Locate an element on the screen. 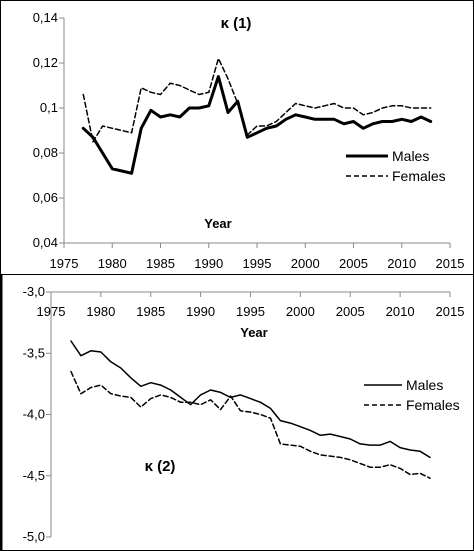 The height and width of the screenshot is (551, 474). y-tick-label: -5,0 is located at coordinates (34, 536).